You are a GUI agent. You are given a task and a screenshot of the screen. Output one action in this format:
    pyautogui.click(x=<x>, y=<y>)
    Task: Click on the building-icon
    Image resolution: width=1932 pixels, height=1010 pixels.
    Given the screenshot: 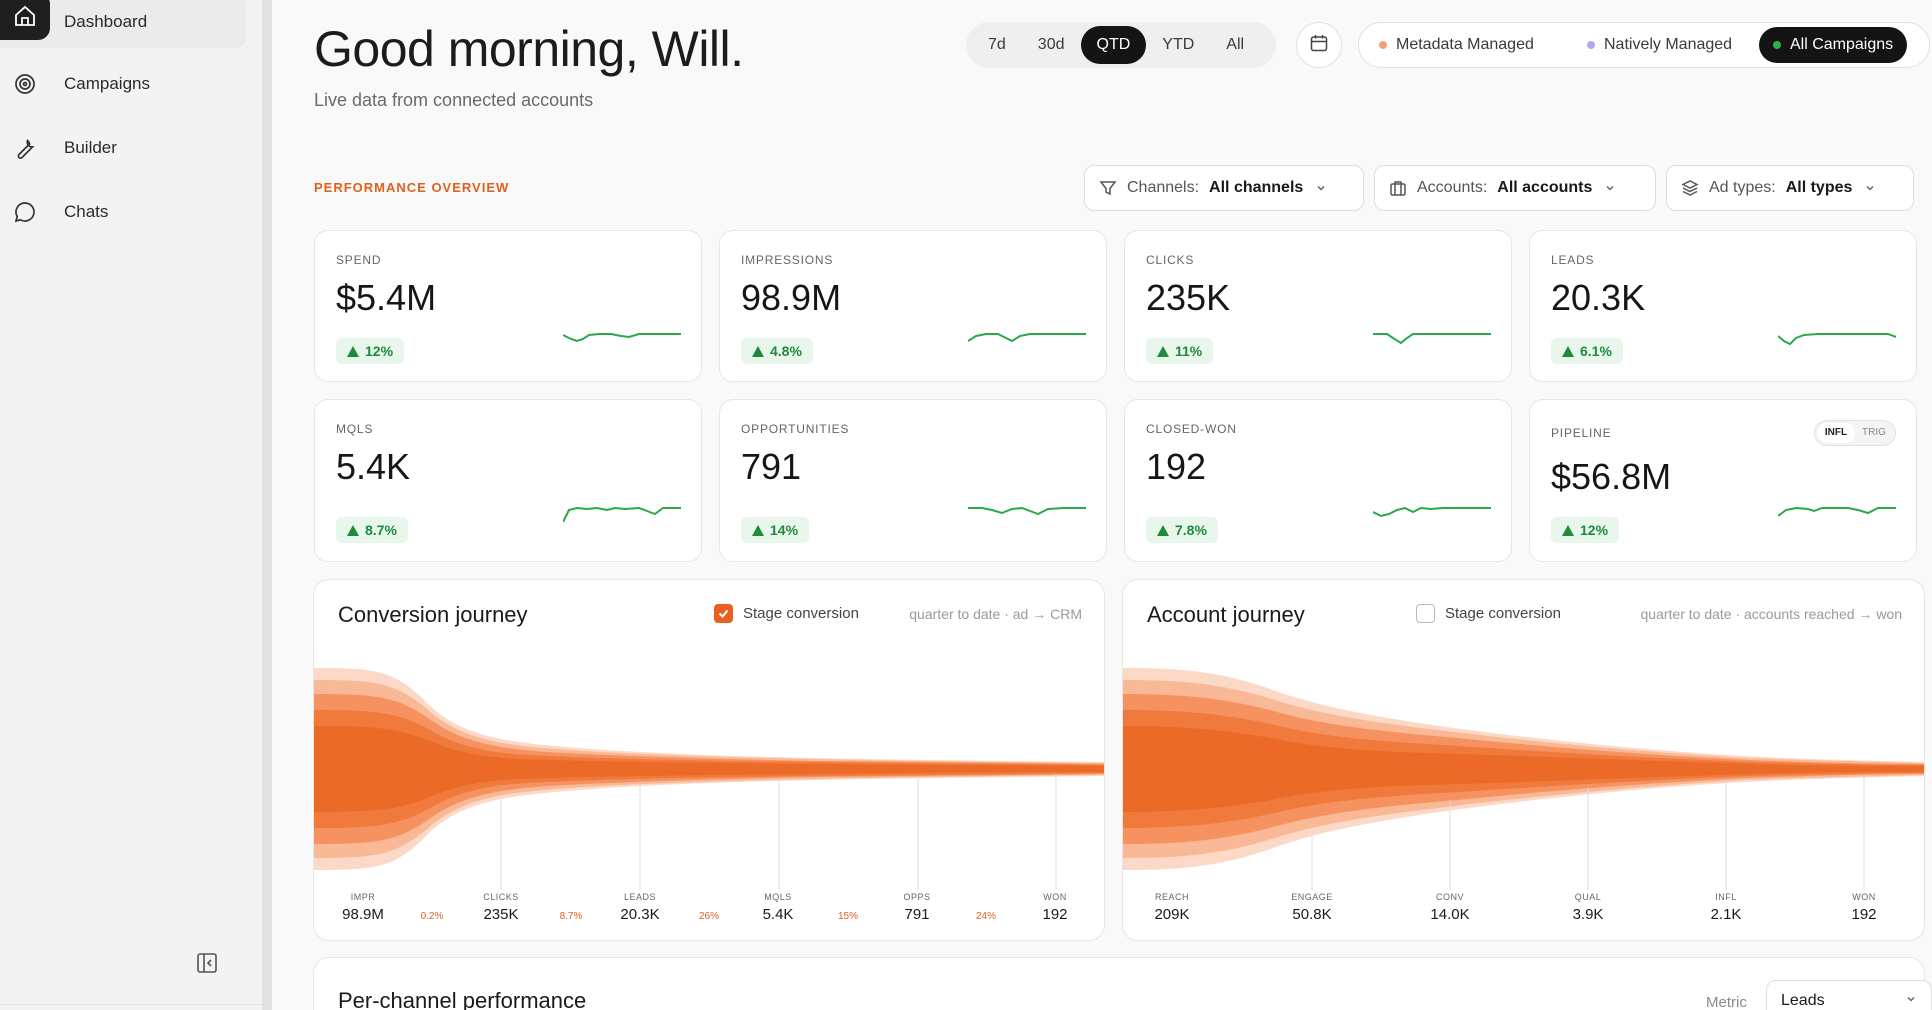 What is the action you would take?
    pyautogui.click(x=1398, y=188)
    